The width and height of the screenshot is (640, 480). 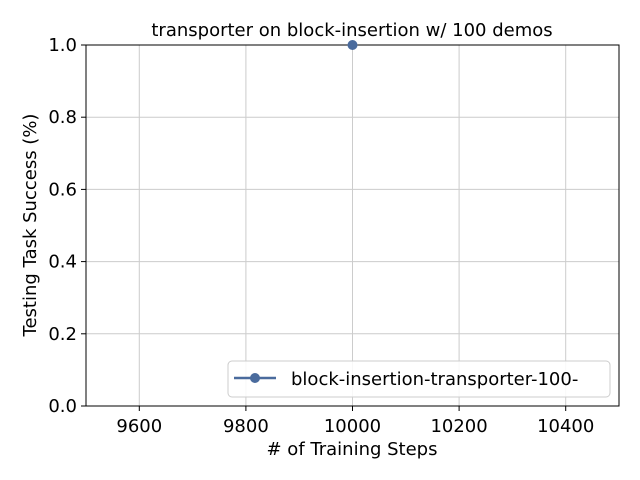 What do you see at coordinates (62, 334) in the screenshot?
I see `y-tick-label: 0.2` at bounding box center [62, 334].